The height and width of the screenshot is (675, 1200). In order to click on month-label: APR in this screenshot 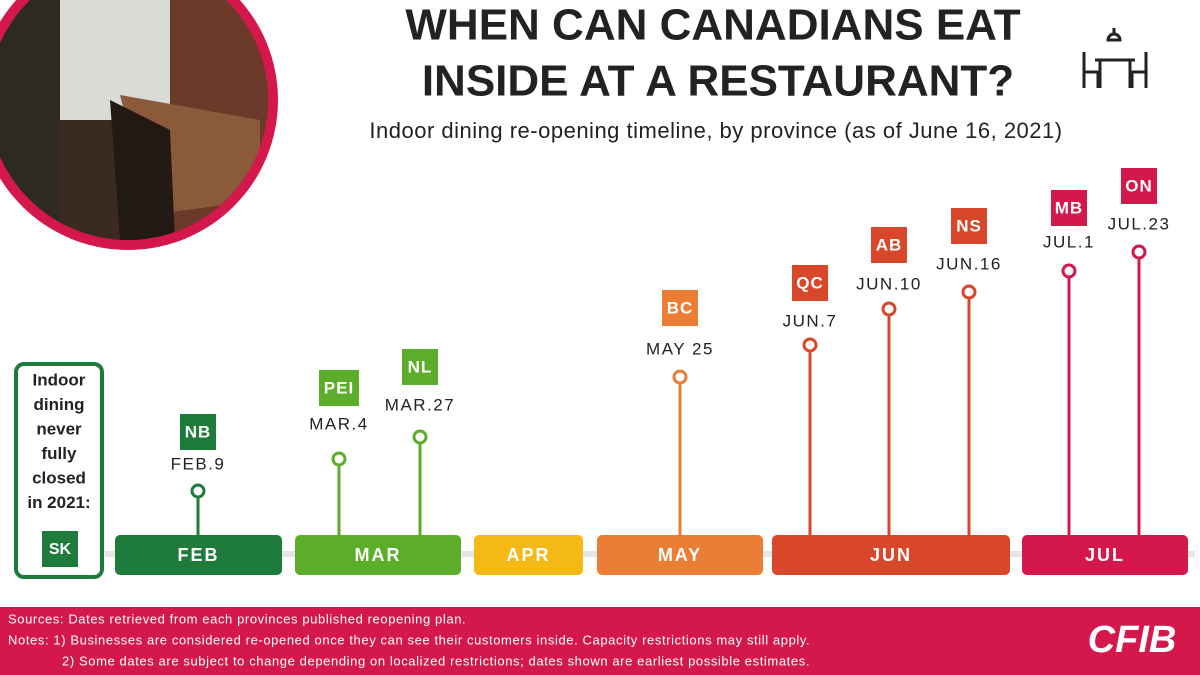, I will do `click(528, 555)`.